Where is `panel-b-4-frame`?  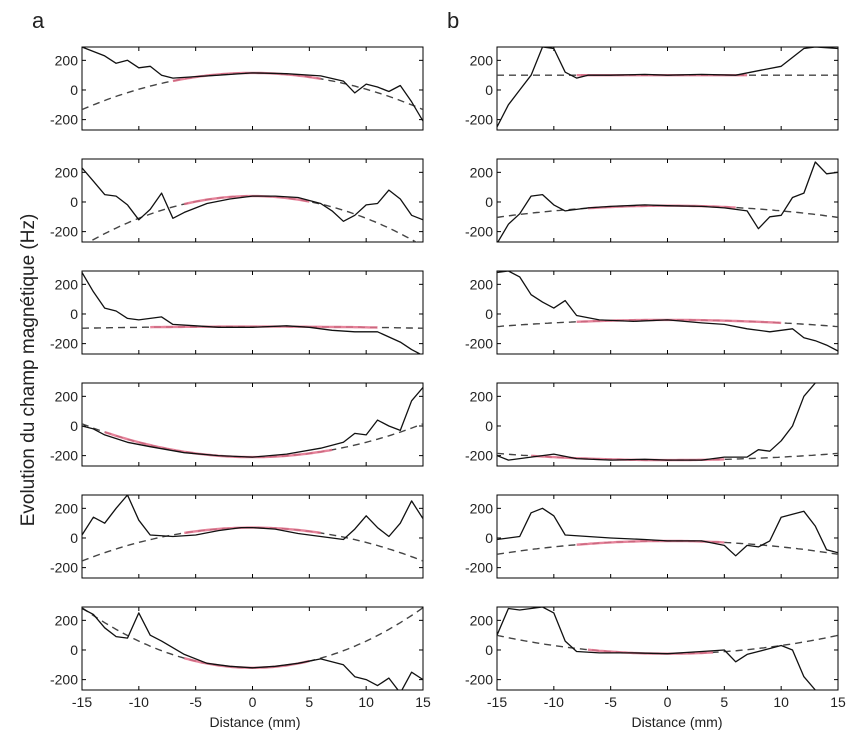 panel-b-4-frame is located at coordinates (667, 424).